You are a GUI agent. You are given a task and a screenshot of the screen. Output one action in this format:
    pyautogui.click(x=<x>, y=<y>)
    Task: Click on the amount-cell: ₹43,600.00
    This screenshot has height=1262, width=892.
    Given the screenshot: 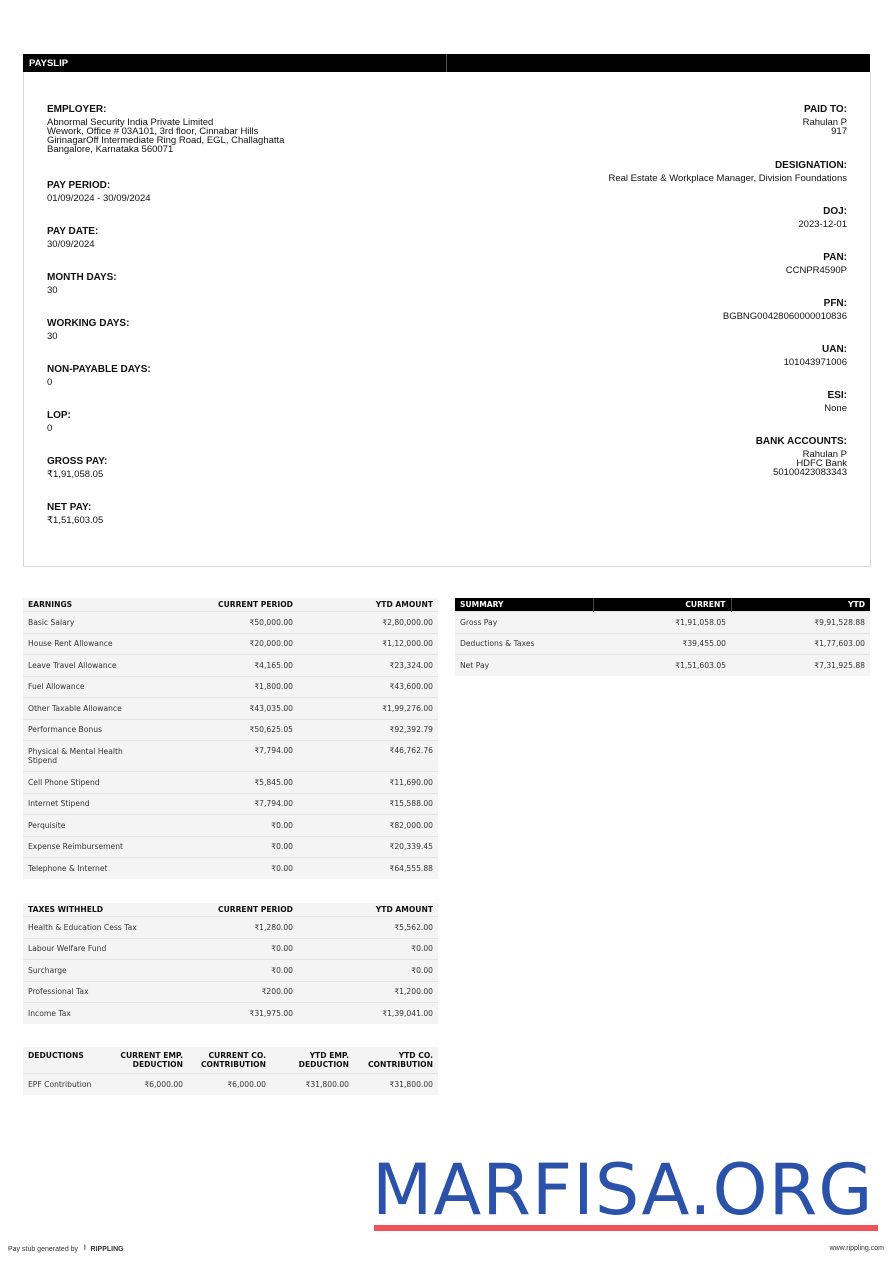 What is the action you would take?
    pyautogui.click(x=368, y=686)
    